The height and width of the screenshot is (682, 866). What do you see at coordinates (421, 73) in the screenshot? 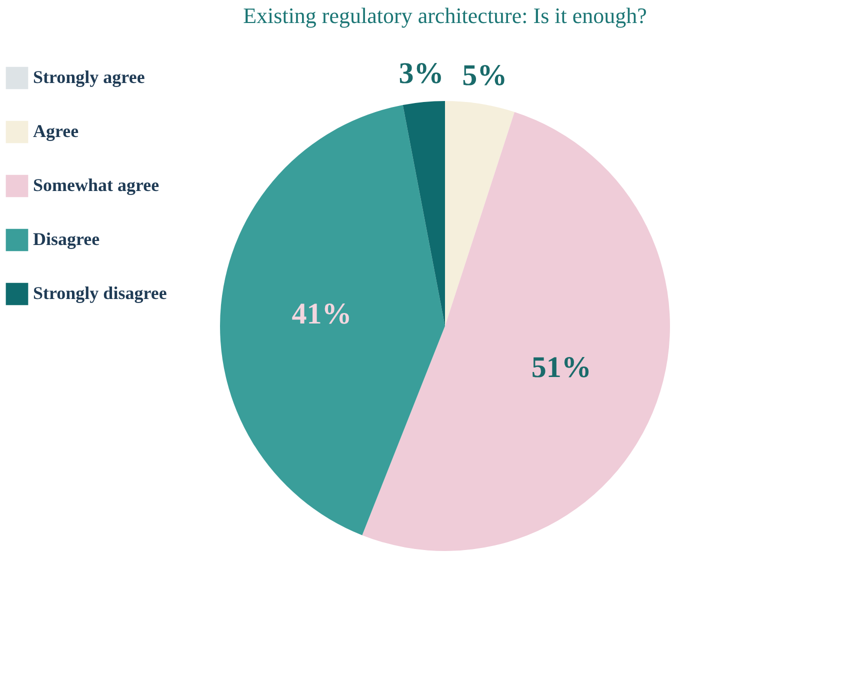
I see `data-label: 3%` at bounding box center [421, 73].